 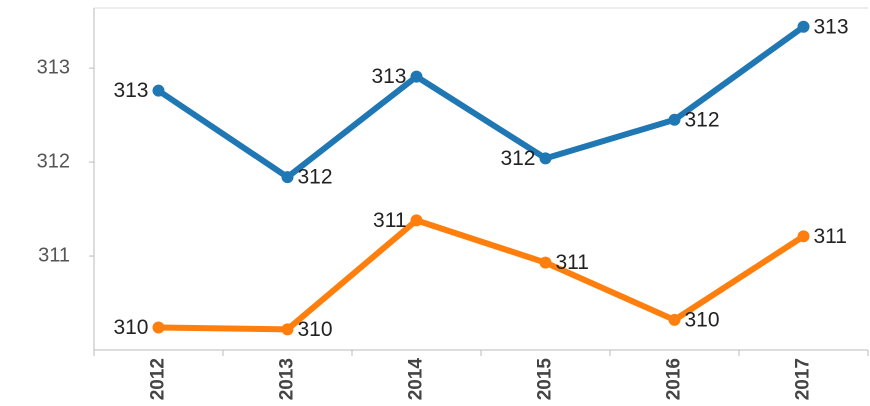 I want to click on x-tick-label: 2017, so click(x=803, y=379).